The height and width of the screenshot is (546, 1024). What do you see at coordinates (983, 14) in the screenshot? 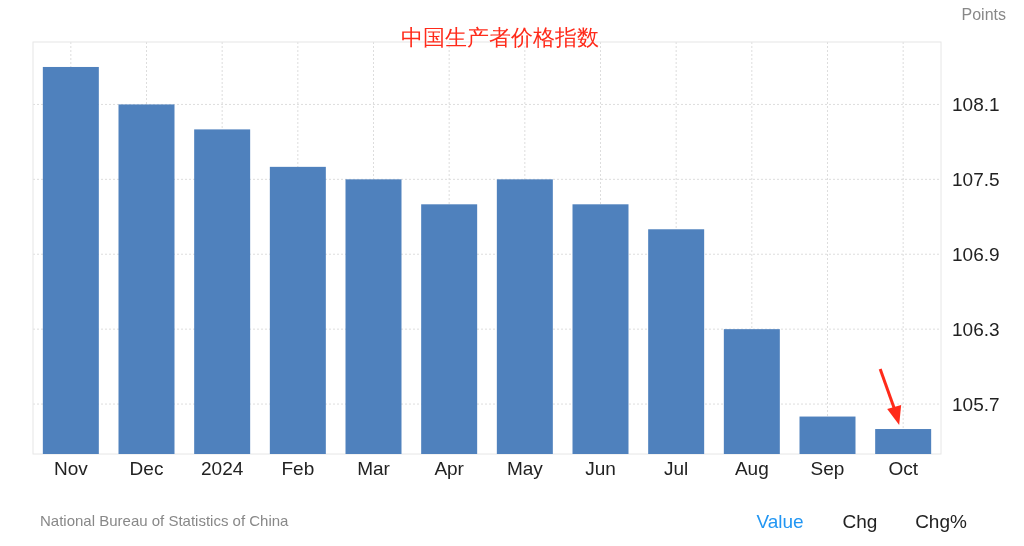
I see `y-axis-title: Points` at bounding box center [983, 14].